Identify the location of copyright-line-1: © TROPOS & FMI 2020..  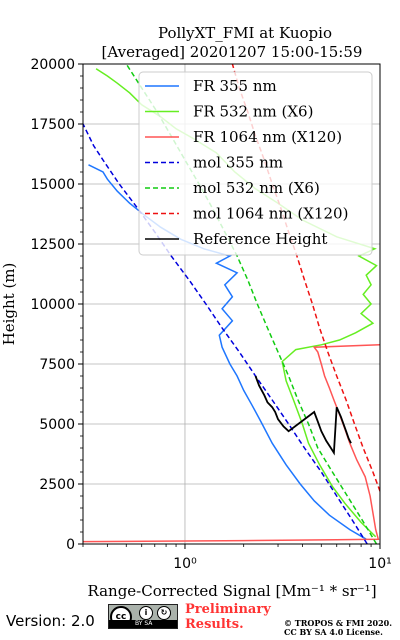
(338, 623).